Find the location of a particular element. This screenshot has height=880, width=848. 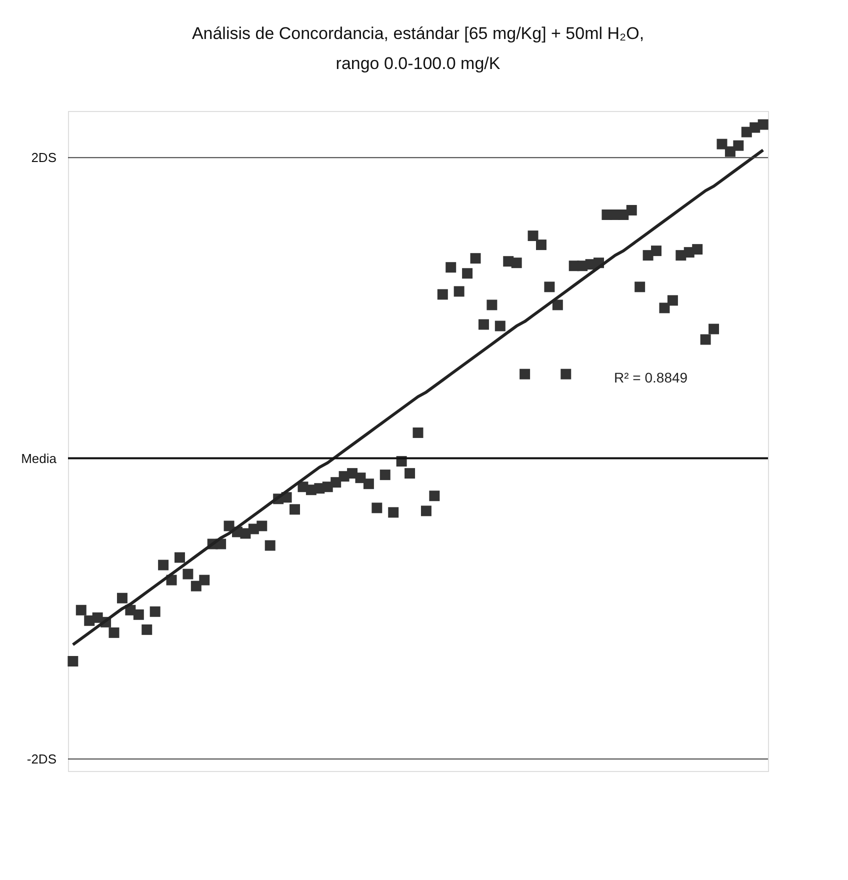

chart-title: Análisis de Concordancia, estándar [65 mg/Kg] + 50ml H₂O, rango 0.0-100.0 mg/K is located at coordinates (418, 48).